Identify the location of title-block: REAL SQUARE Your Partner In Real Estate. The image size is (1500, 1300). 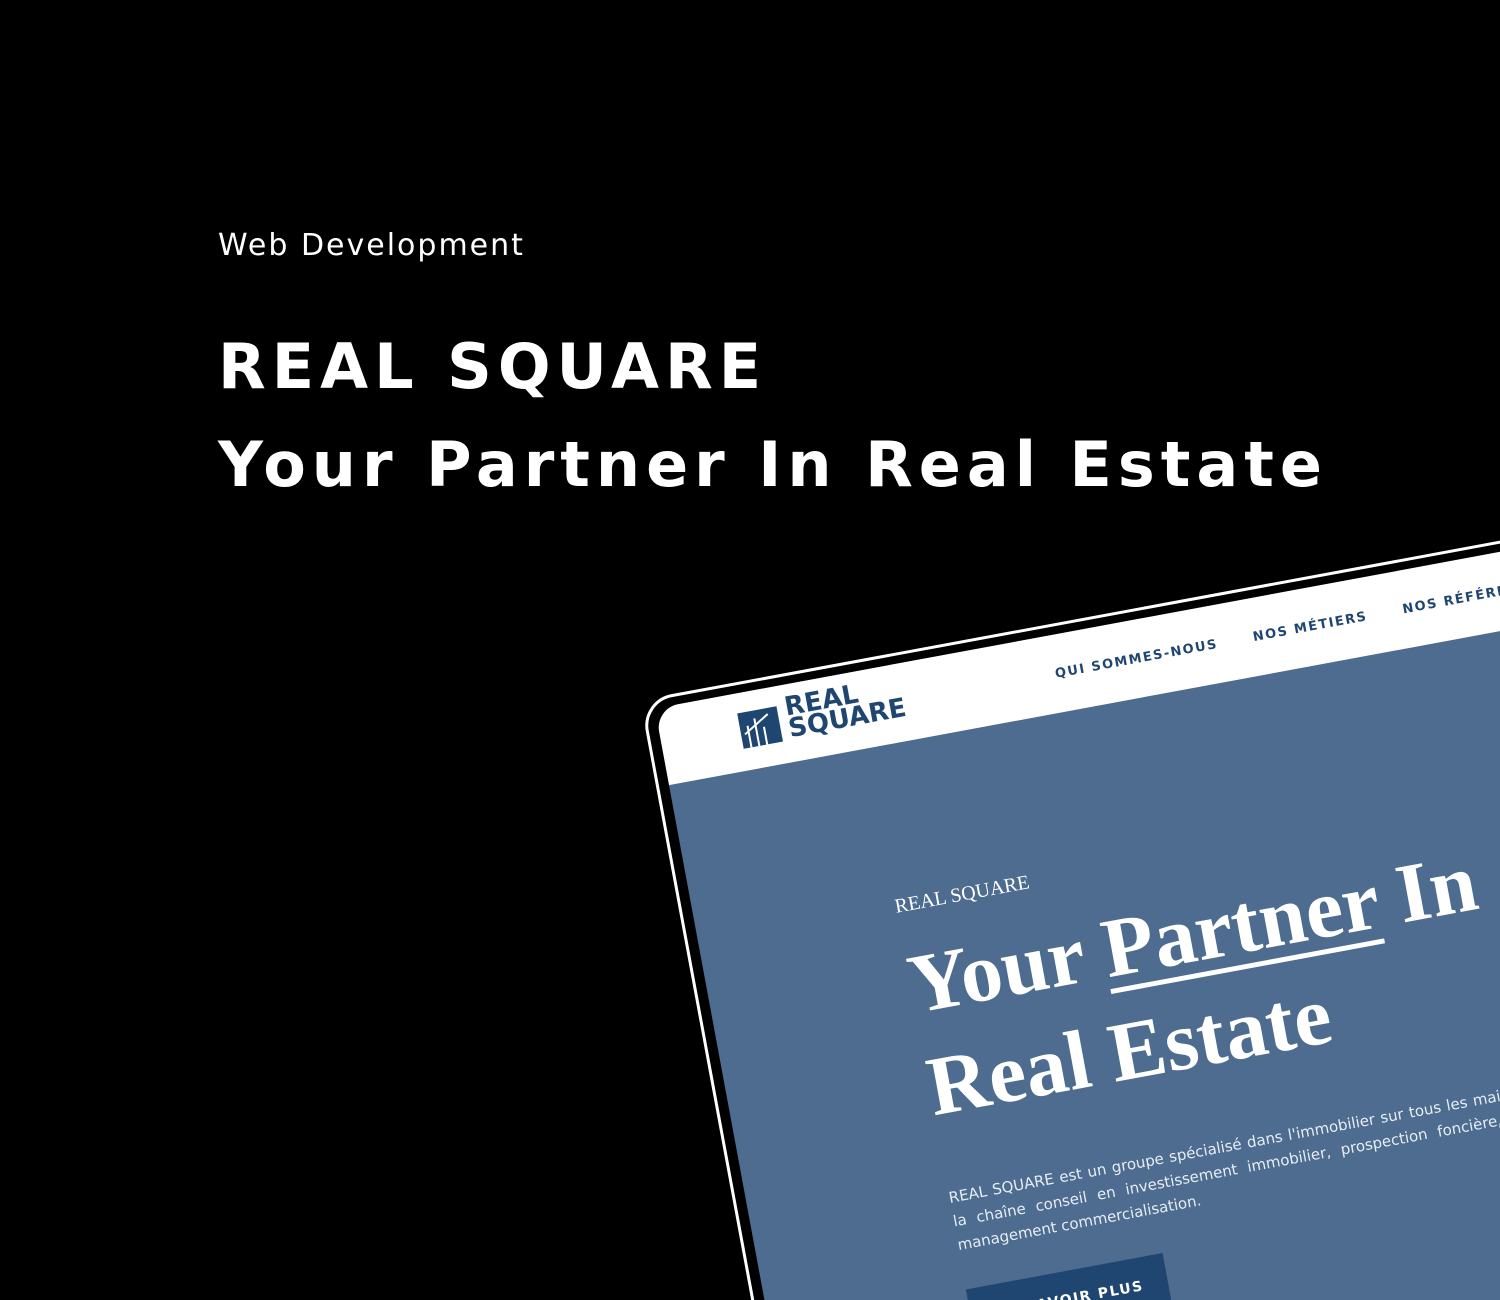
(773, 416).